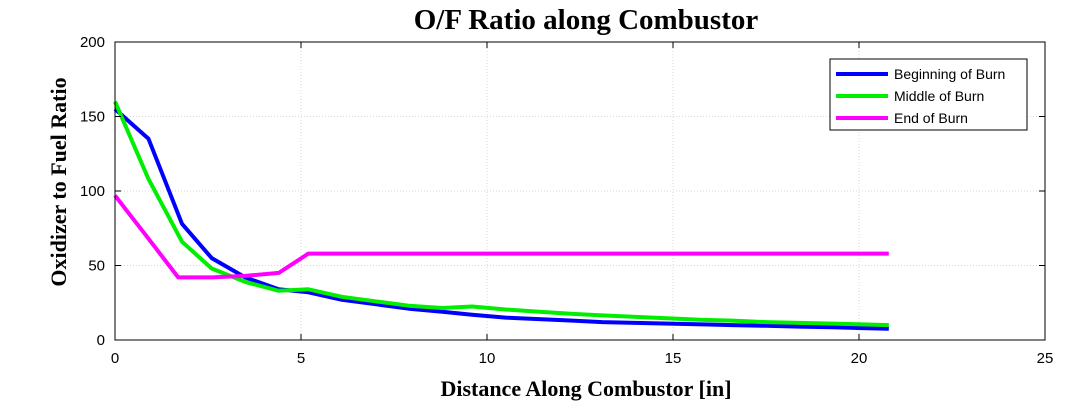 This screenshot has height=413, width=1080. Describe the element at coordinates (487, 358) in the screenshot. I see `x-tick-label: 10` at that location.